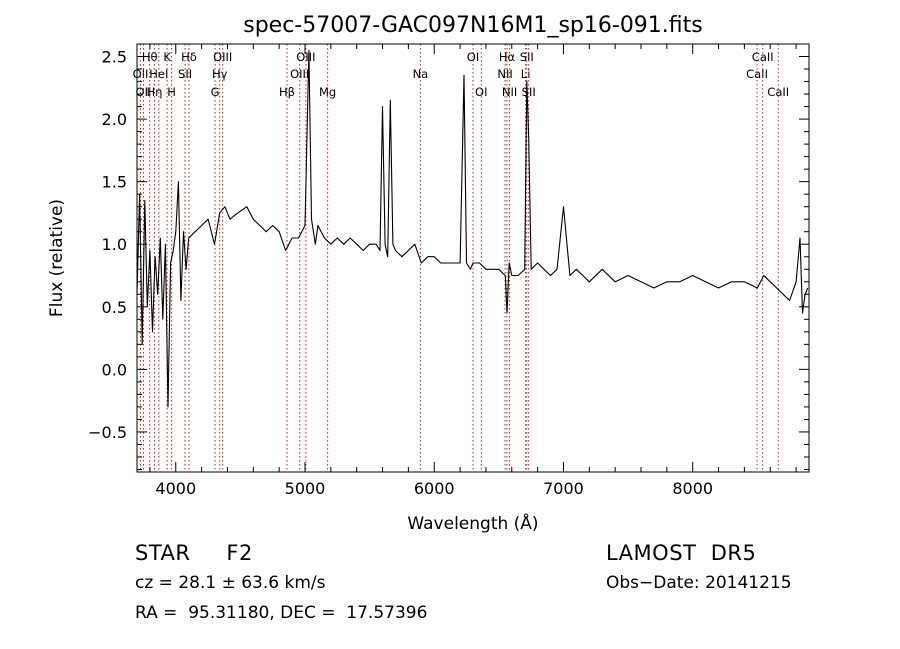 The width and height of the screenshot is (900, 649). What do you see at coordinates (194, 553) in the screenshot?
I see `object-class: STAR F2` at bounding box center [194, 553].